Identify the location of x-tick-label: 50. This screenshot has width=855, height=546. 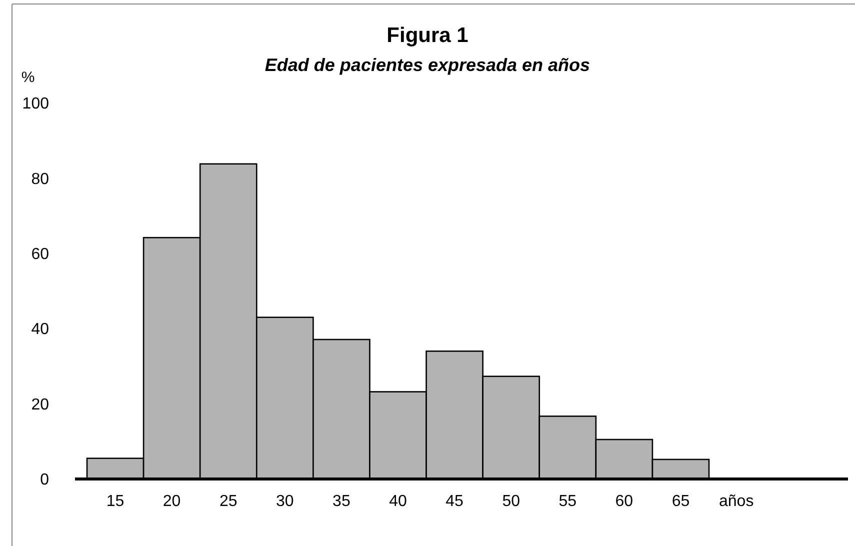
(511, 501).